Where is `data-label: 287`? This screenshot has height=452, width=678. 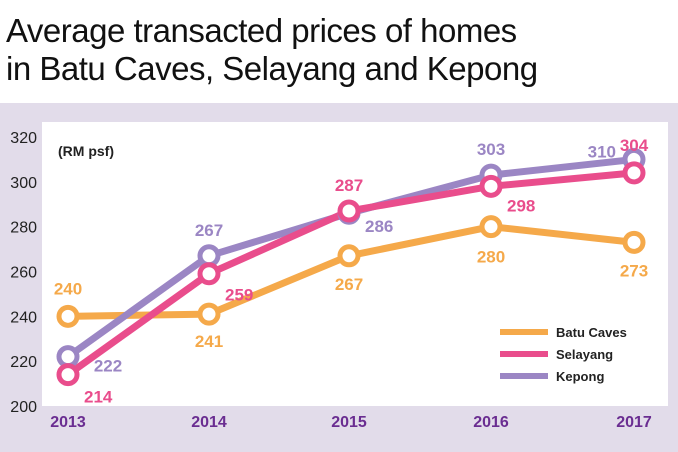
data-label: 287 is located at coordinates (349, 185).